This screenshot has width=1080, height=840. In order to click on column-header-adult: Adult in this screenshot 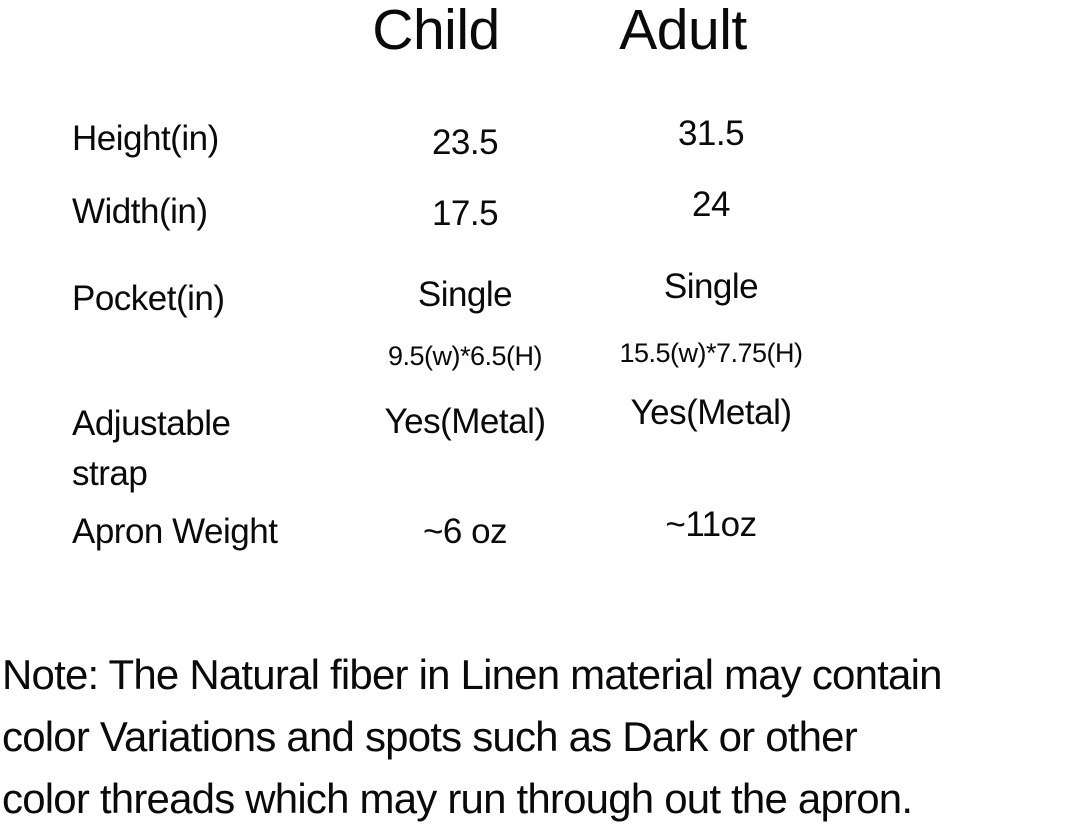, I will do `click(683, 31)`.